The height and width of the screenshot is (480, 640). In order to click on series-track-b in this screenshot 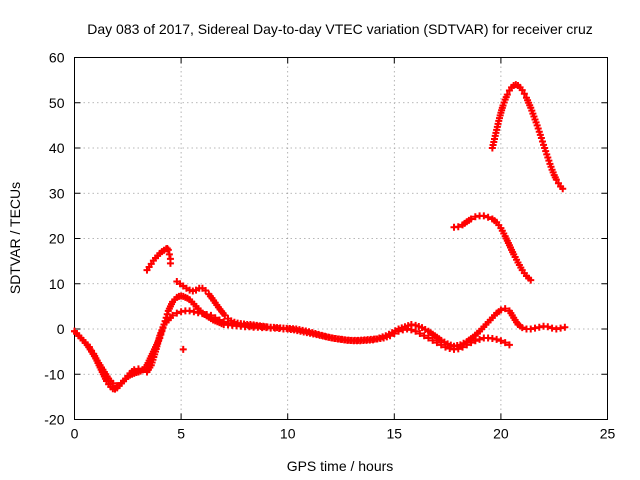, I will do `click(320, 347)`.